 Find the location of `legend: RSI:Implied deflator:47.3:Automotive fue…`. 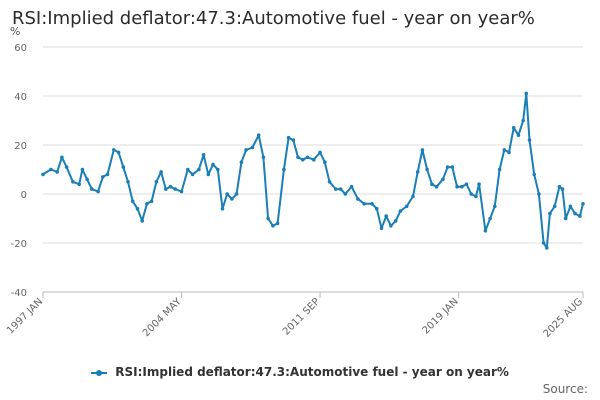

legend: RSI:Implied deflator:47.3:Automotive fue… is located at coordinates (300, 372).